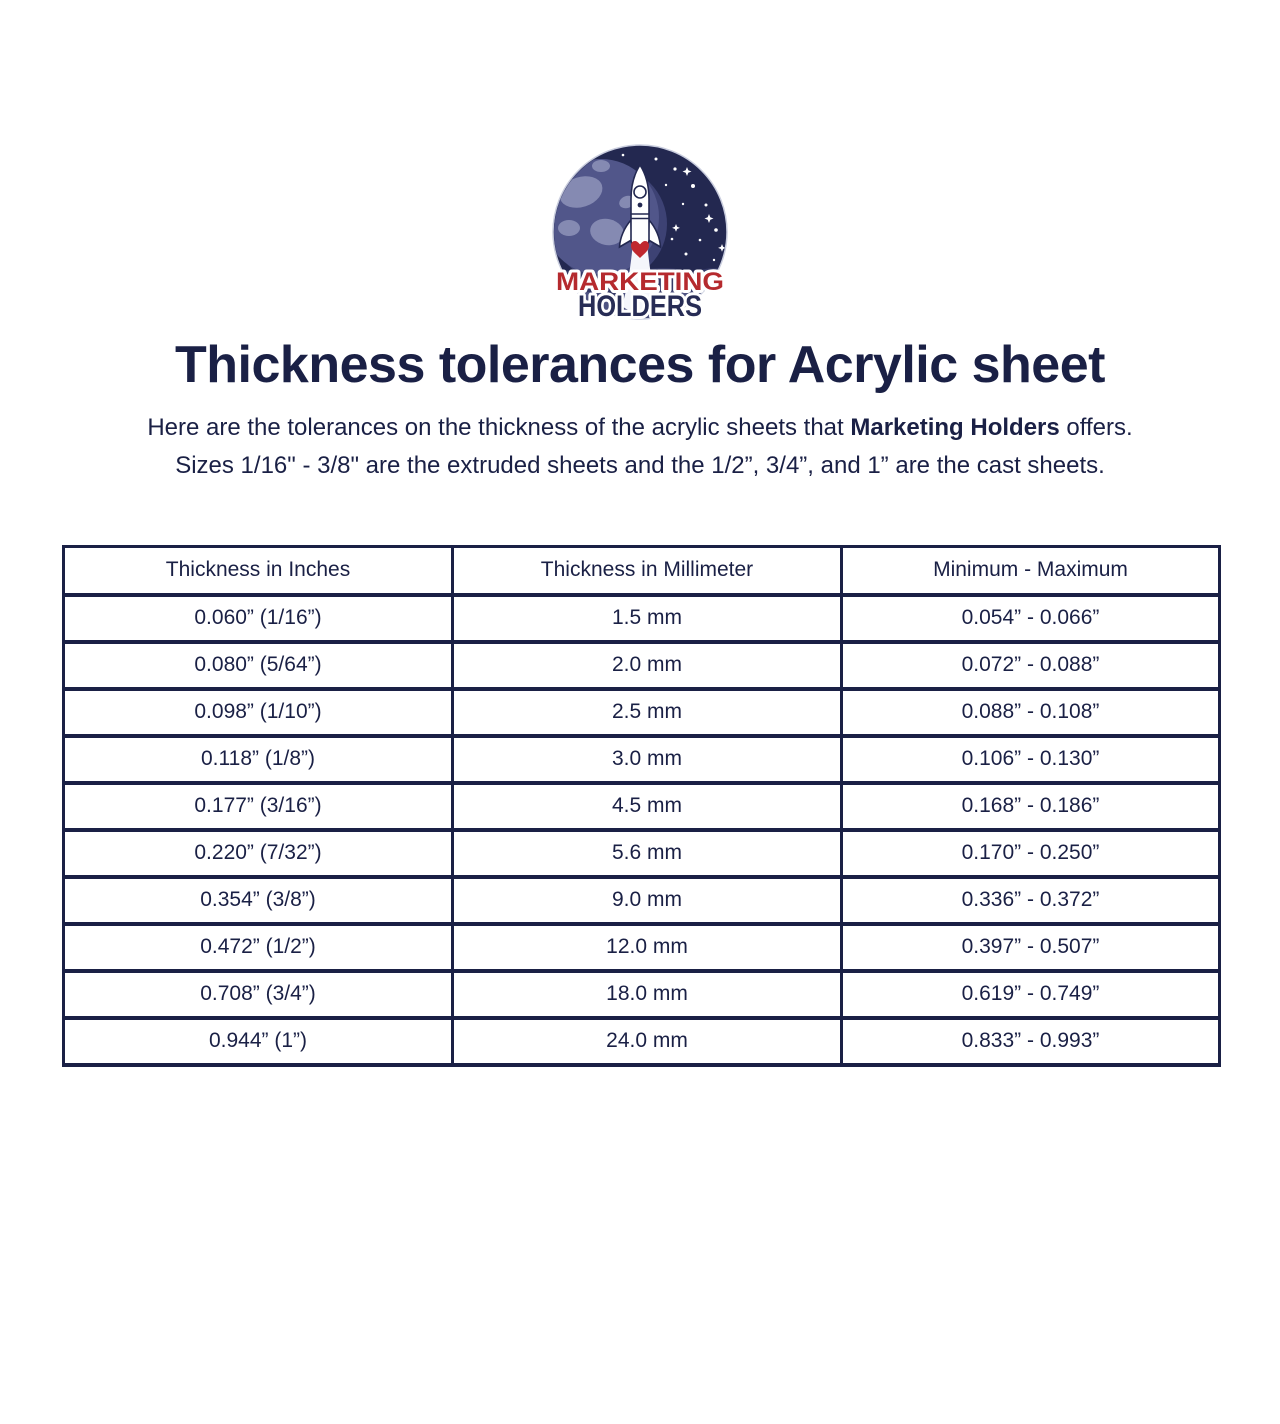 This screenshot has height=1424, width=1280. I want to click on description-line1-bold: Marketing Holders, so click(955, 427).